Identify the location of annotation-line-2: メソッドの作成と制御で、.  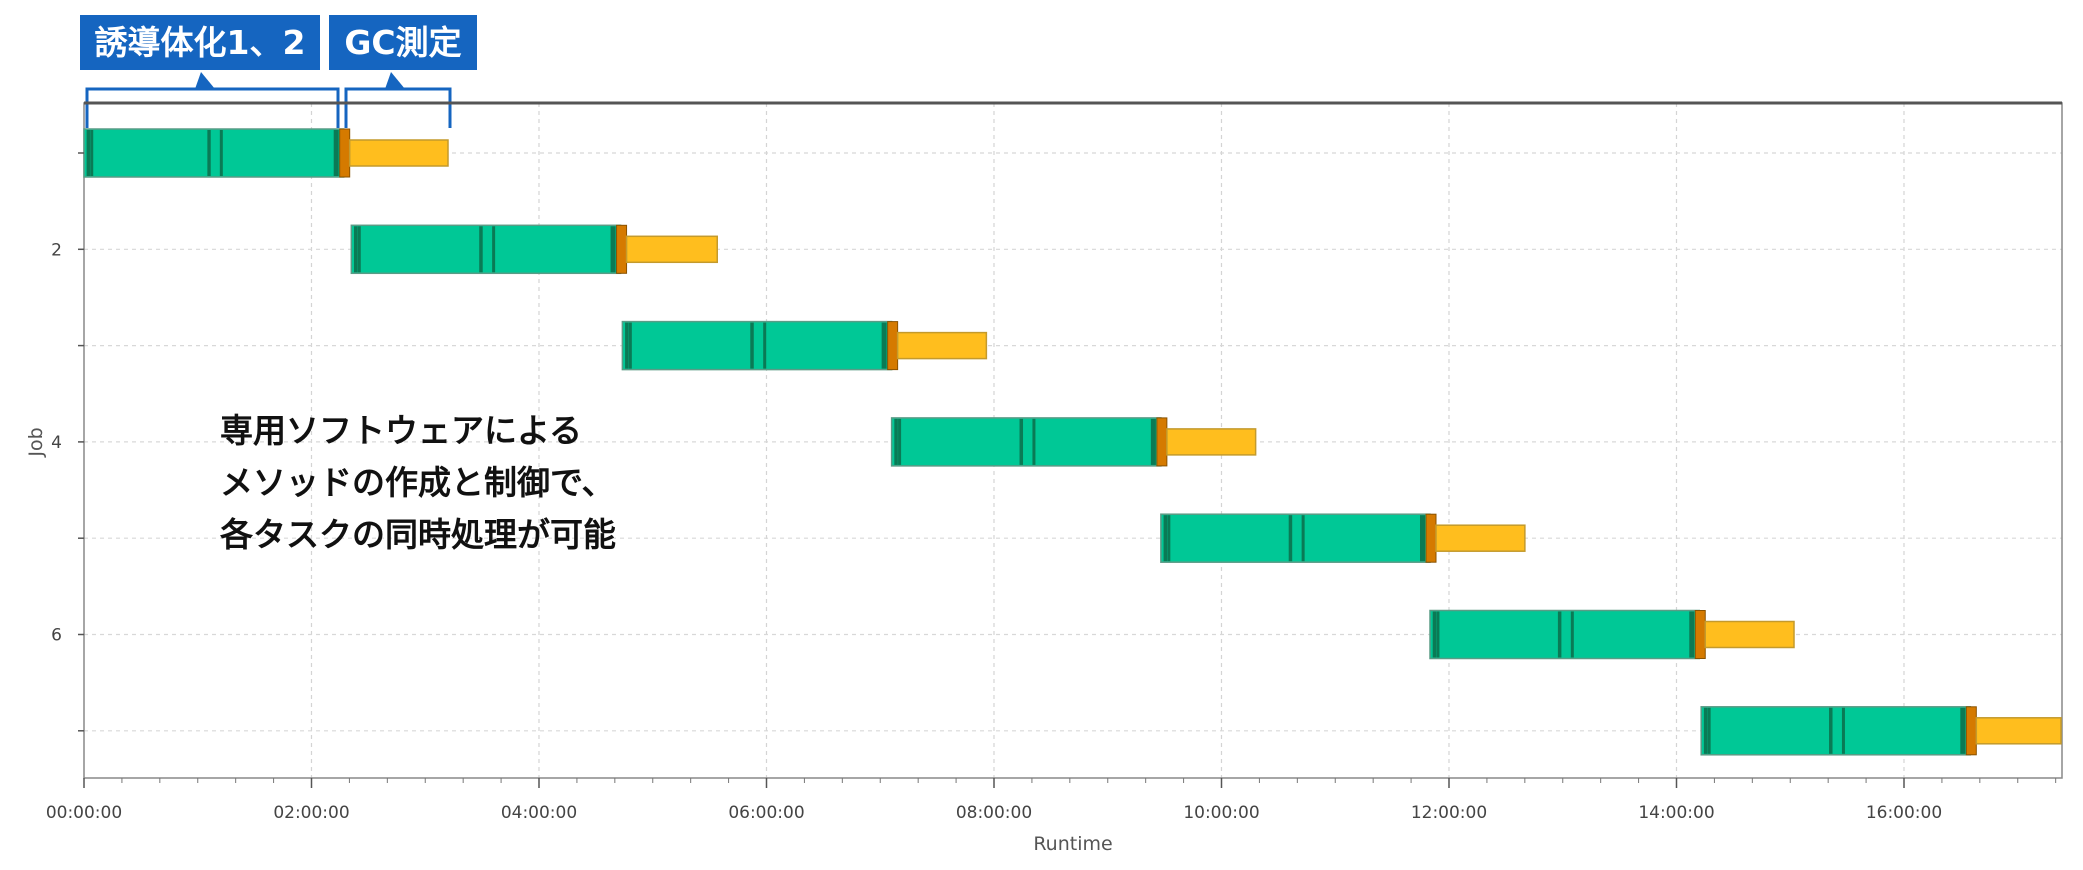
(417, 482).